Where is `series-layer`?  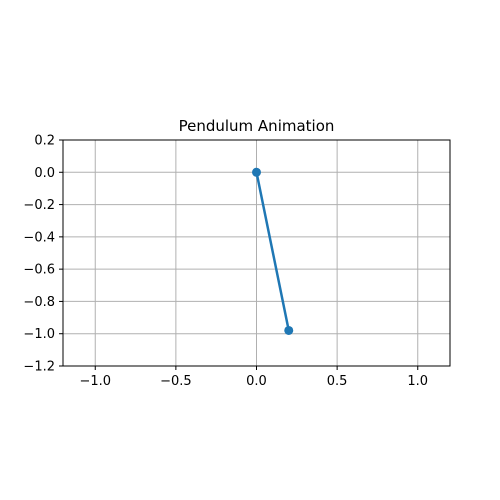 series-layer is located at coordinates (273, 251).